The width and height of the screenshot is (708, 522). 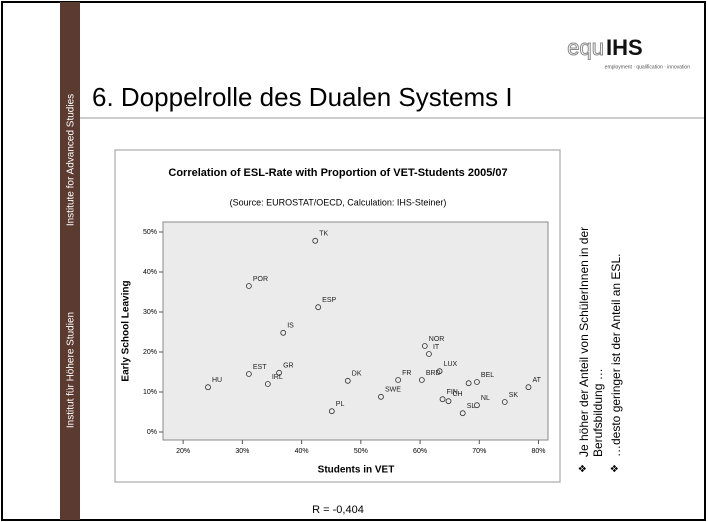 I want to click on point-label: CH, so click(x=457, y=394).